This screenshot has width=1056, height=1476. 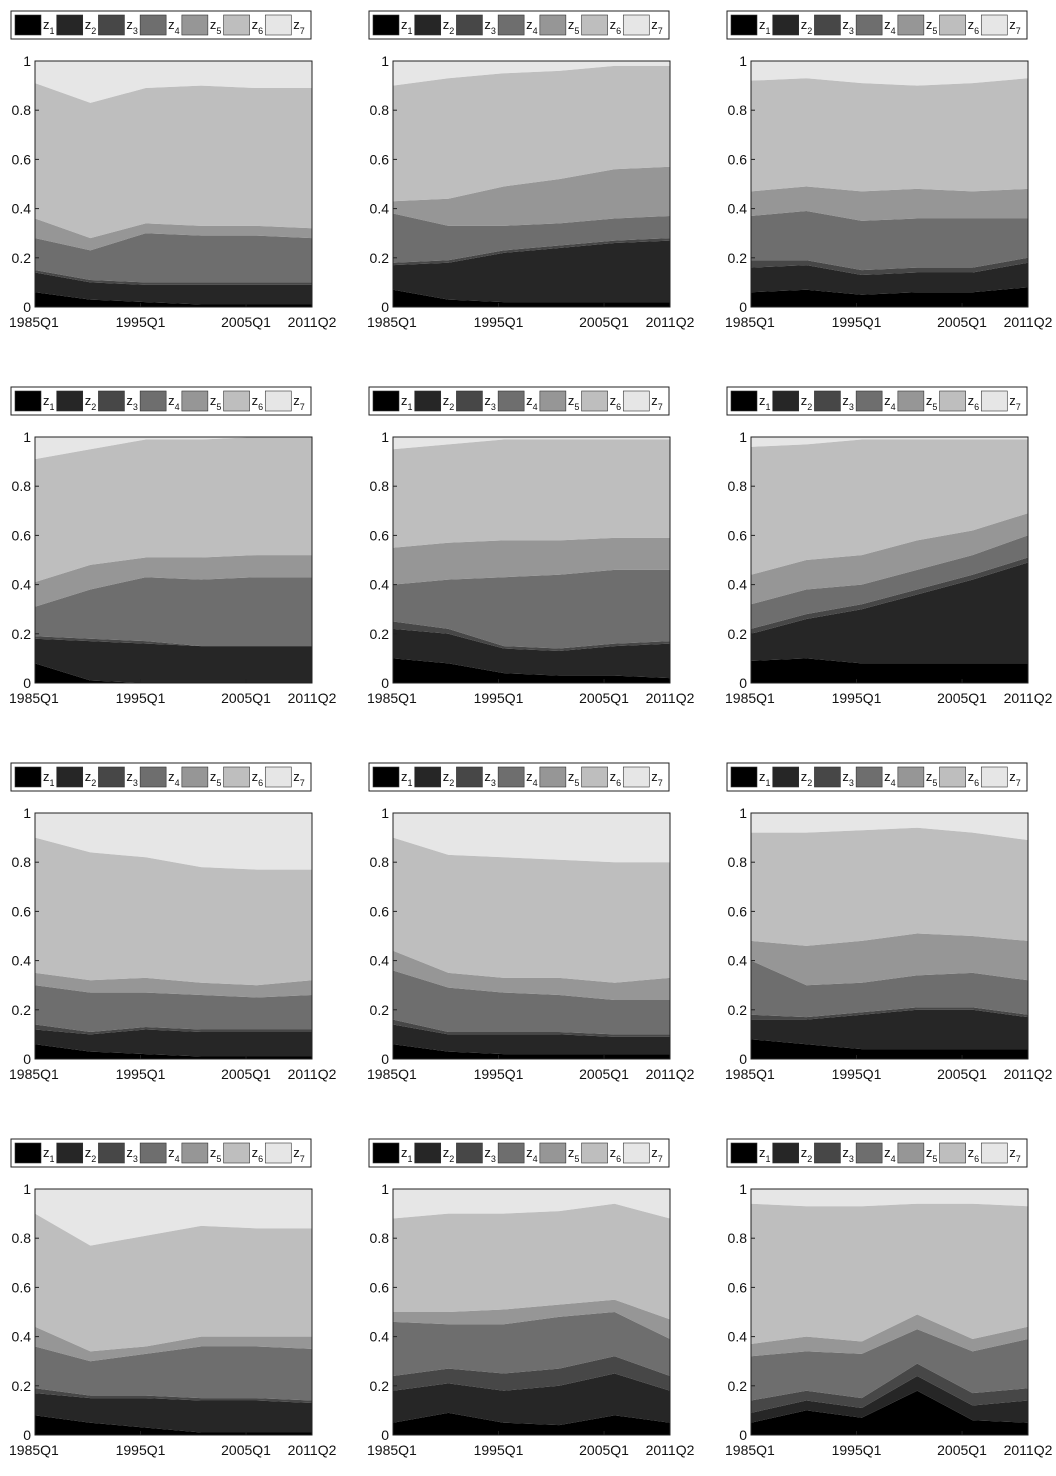 What do you see at coordinates (889, 241) in the screenshot?
I see `area-series-z4` at bounding box center [889, 241].